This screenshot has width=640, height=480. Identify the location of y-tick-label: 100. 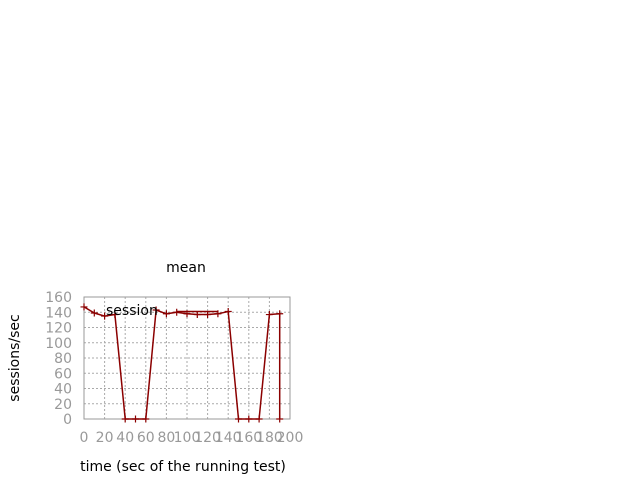
(58, 344).